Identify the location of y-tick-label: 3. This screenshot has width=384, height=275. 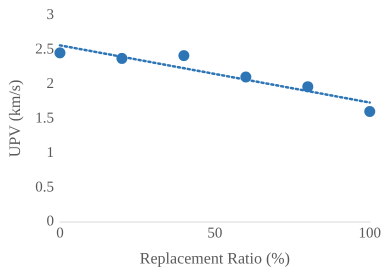
(50, 14).